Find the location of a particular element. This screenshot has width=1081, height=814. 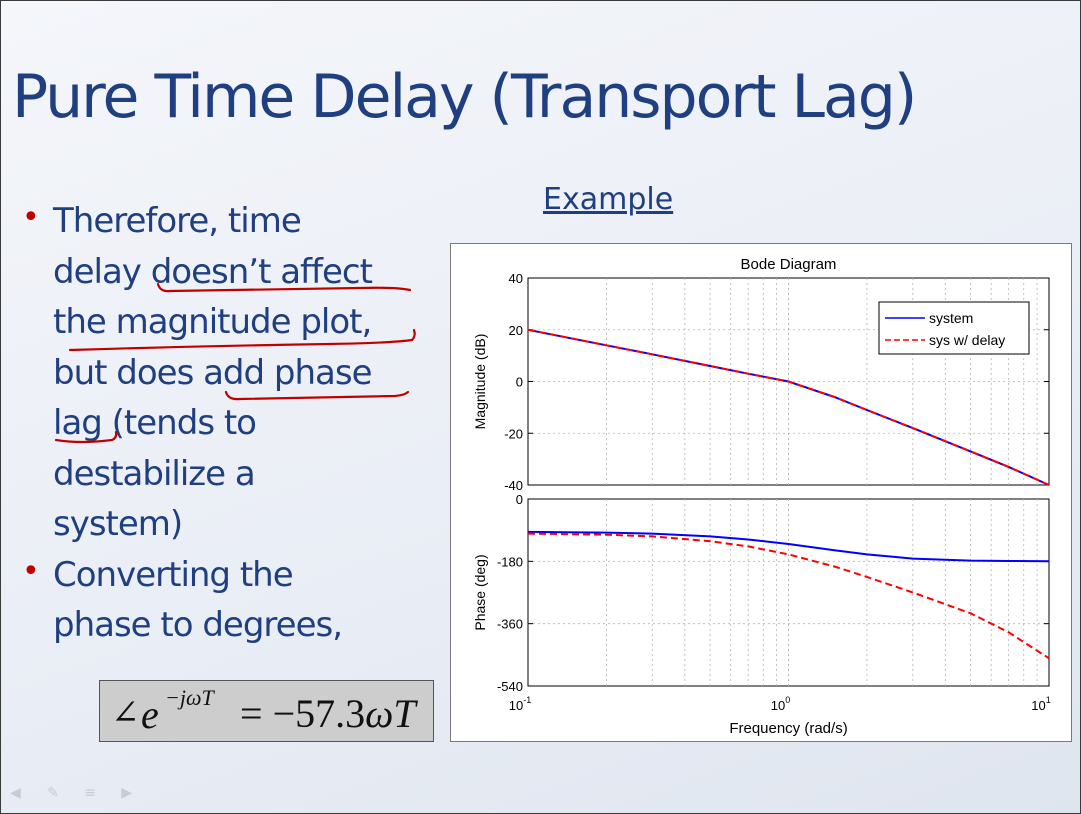

formula-base: e is located at coordinates (150, 714).